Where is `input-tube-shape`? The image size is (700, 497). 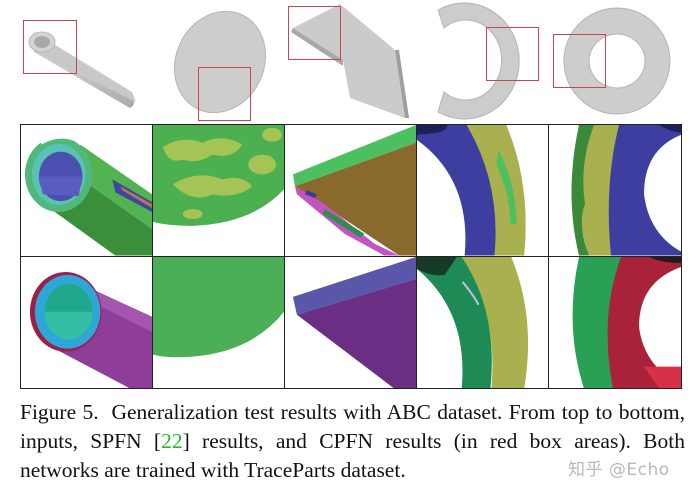
input-tube-shape is located at coordinates (82, 69).